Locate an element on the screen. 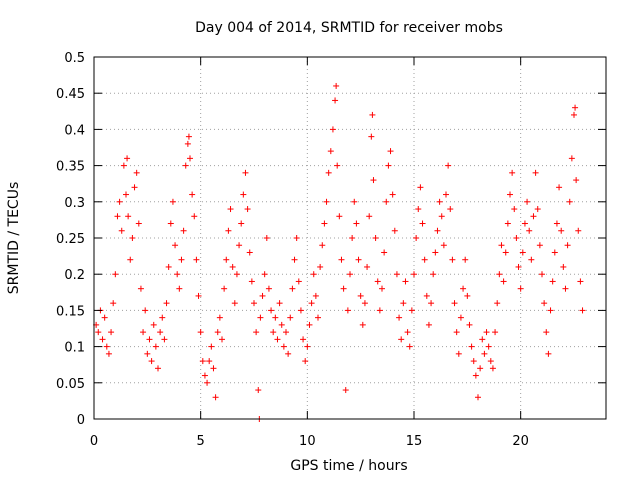 Image resolution: width=640 pixels, height=480 pixels. x-tick-label: 20 is located at coordinates (520, 441).